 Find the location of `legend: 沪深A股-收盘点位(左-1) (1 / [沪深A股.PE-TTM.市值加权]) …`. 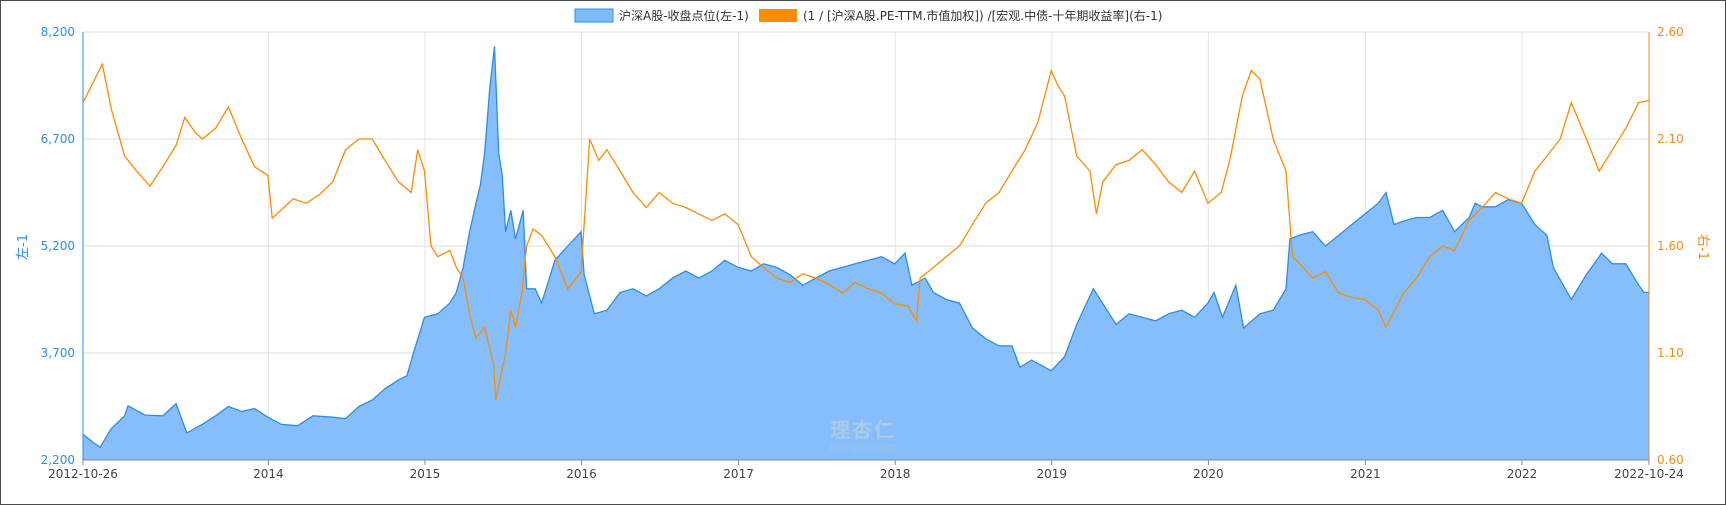

legend: 沪深A股-收盘点位(左-1) (1 / [沪深A股.PE-TTM.市值加权]) … is located at coordinates (868, 15).